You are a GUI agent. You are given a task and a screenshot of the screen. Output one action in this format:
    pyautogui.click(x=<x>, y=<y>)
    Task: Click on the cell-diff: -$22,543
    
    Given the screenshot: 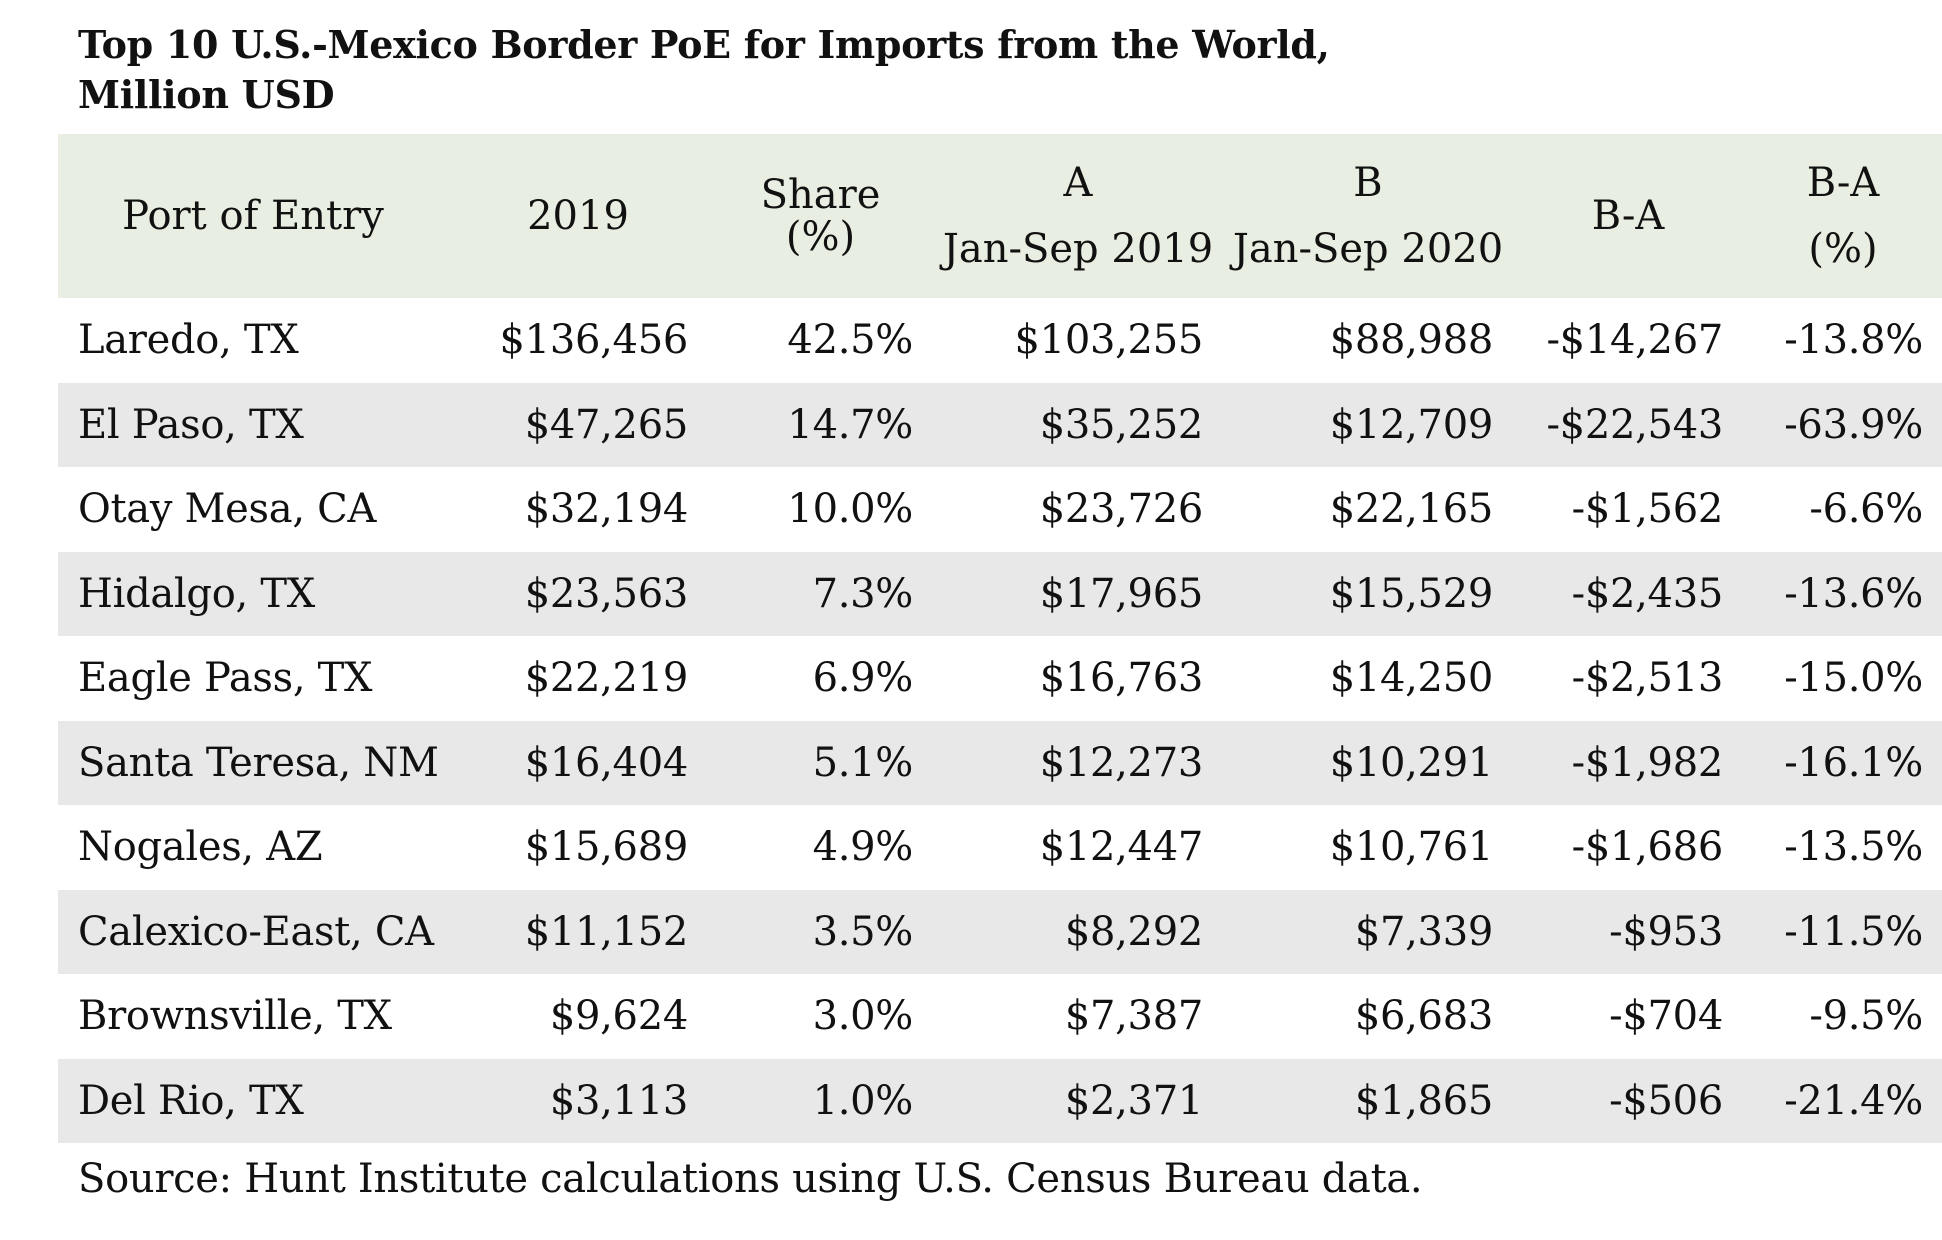 What is the action you would take?
    pyautogui.click(x=1628, y=424)
    